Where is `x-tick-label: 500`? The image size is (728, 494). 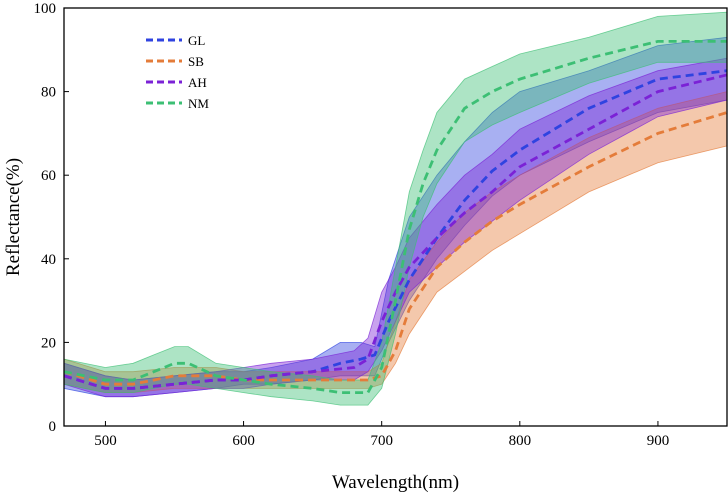 x-tick-label: 500 is located at coordinates (105, 441).